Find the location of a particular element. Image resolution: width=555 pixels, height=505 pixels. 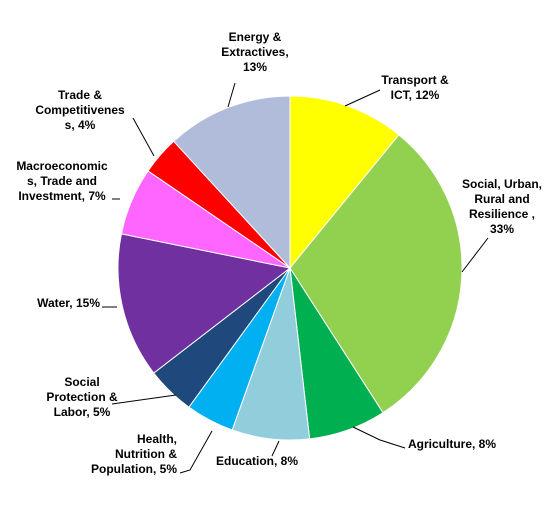

data-label: Social, Urban, Rural and Resilience , 33% is located at coordinates (502, 206).